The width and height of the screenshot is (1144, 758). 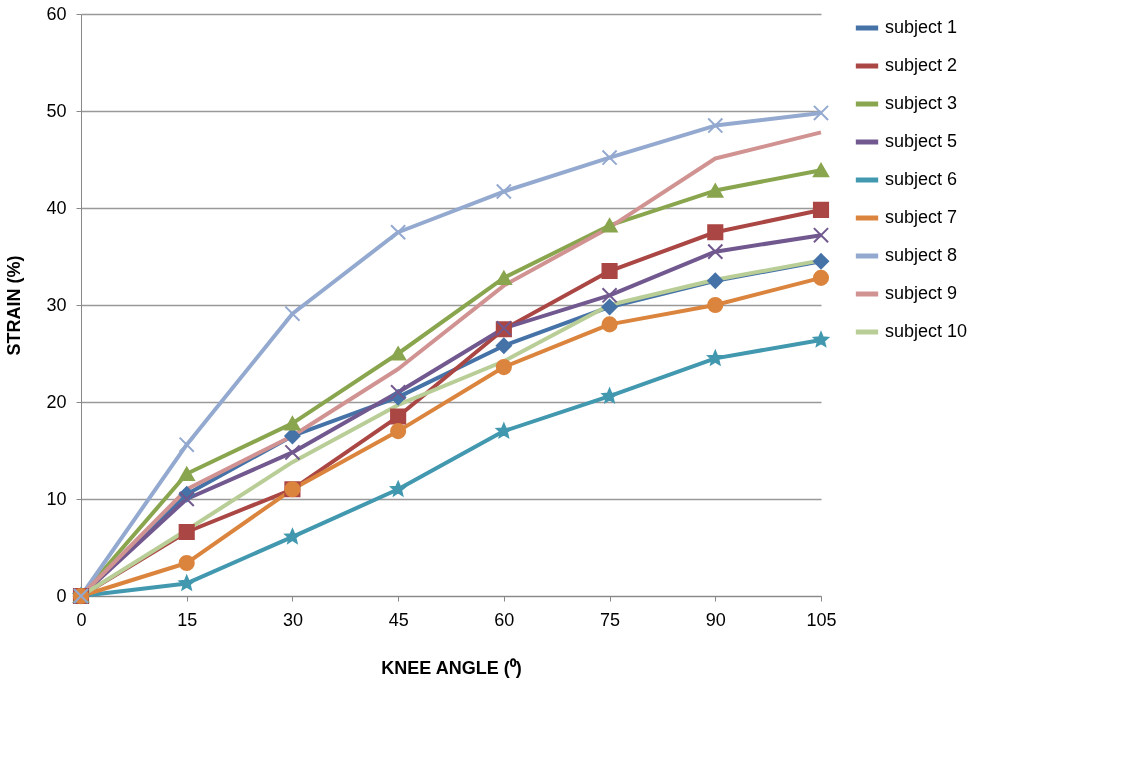 What do you see at coordinates (81, 619) in the screenshot?
I see `x-tick-label: 0` at bounding box center [81, 619].